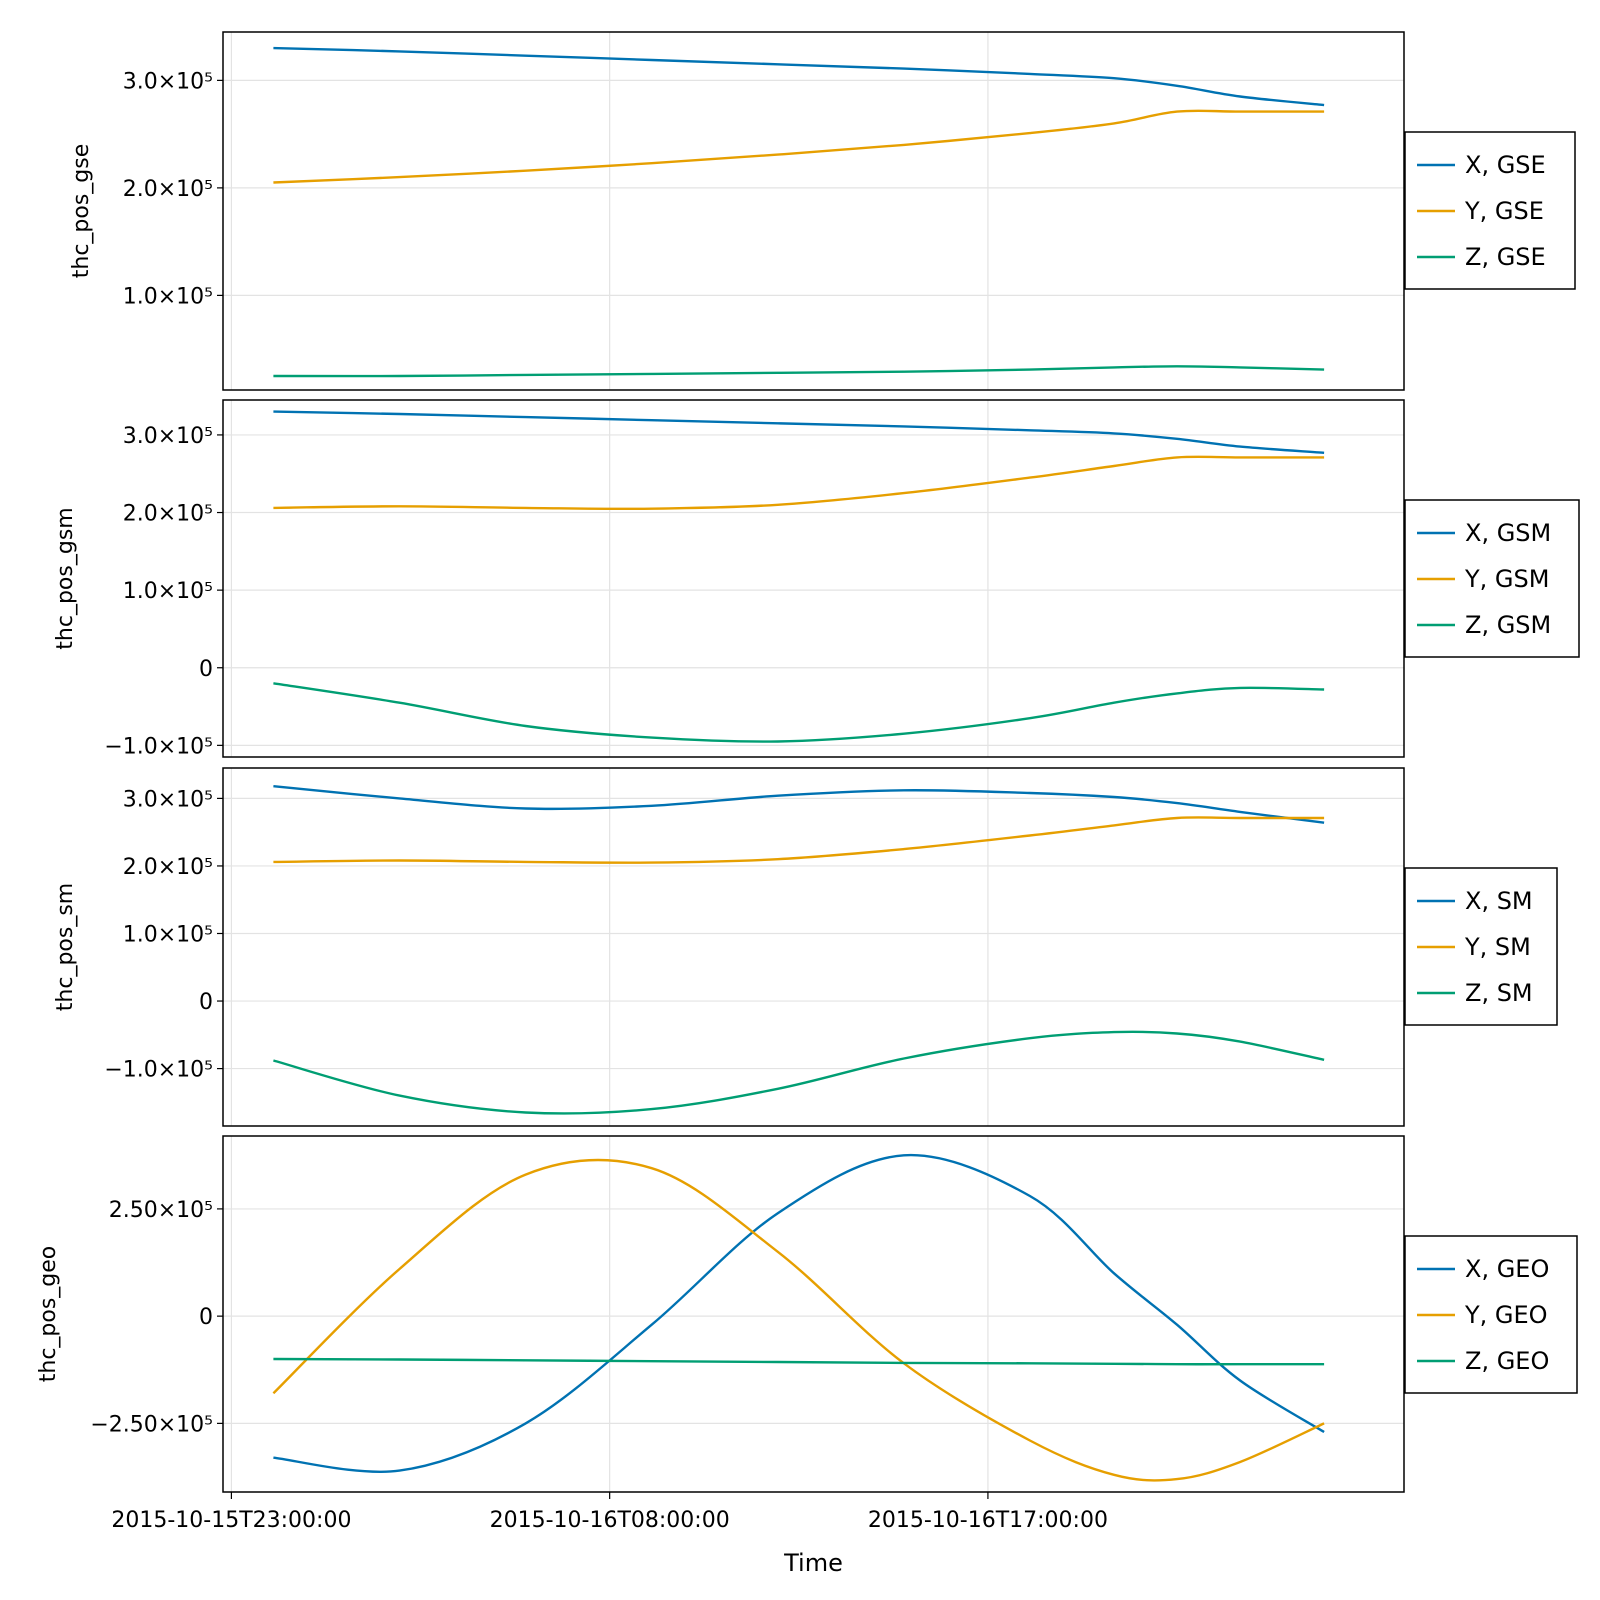 The width and height of the screenshot is (1600, 1600). Describe the element at coordinates (151, 1424) in the screenshot. I see `y-tick-label: −2.50×10⁵` at that location.